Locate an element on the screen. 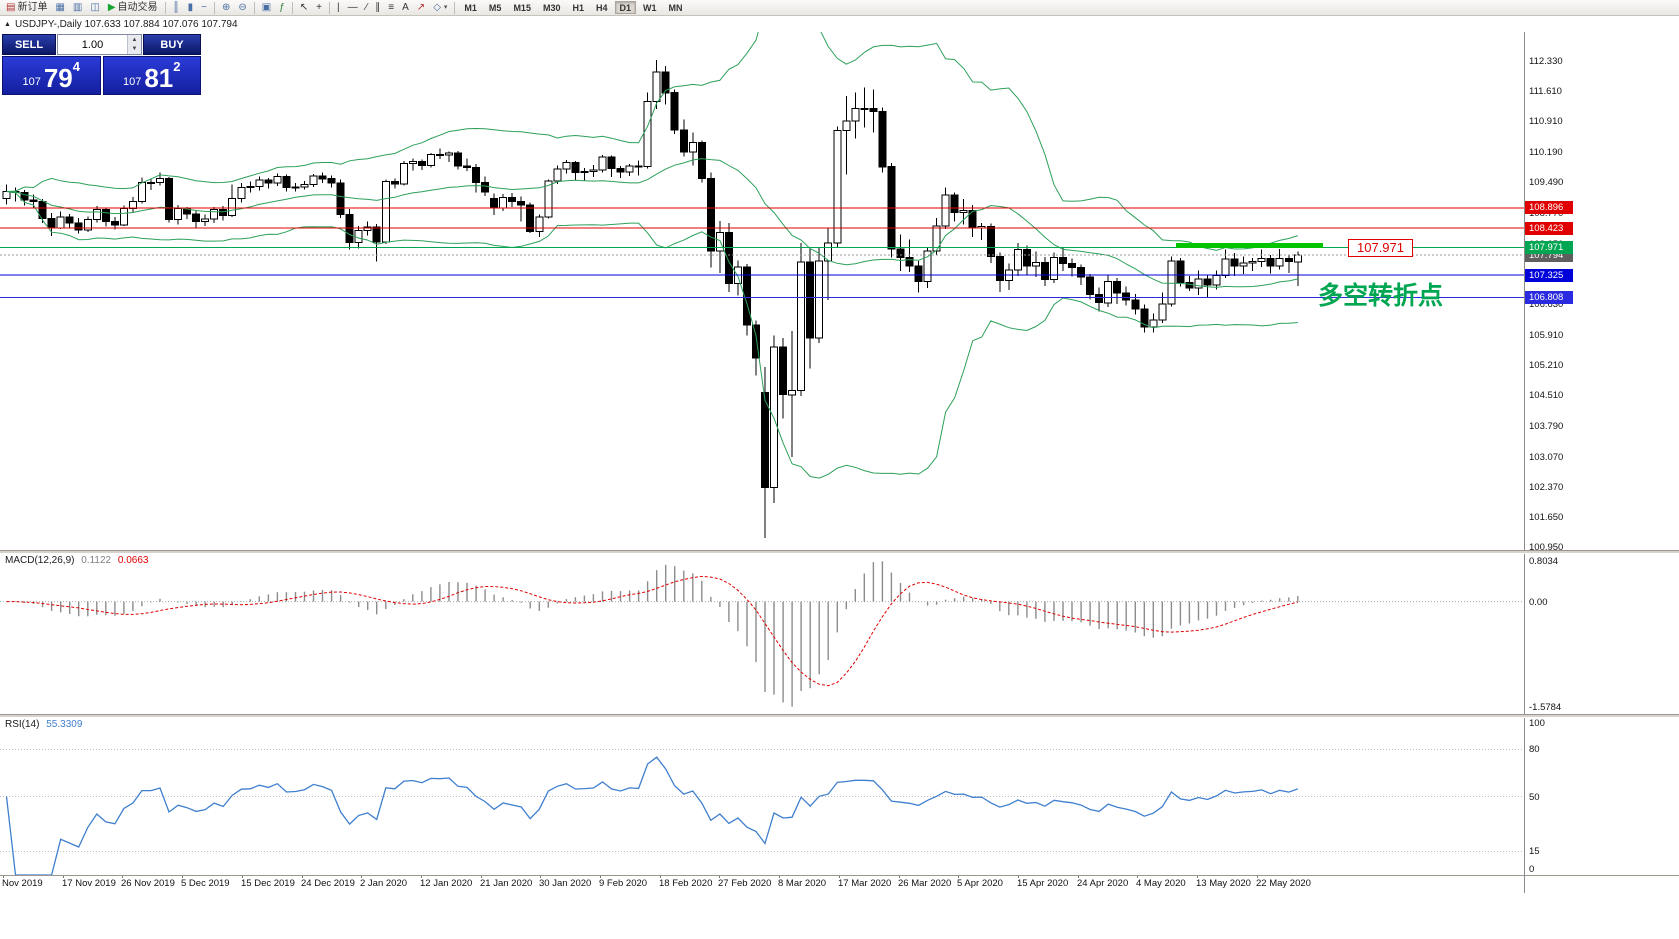  rsi-levels-layer is located at coordinates (762, 800).